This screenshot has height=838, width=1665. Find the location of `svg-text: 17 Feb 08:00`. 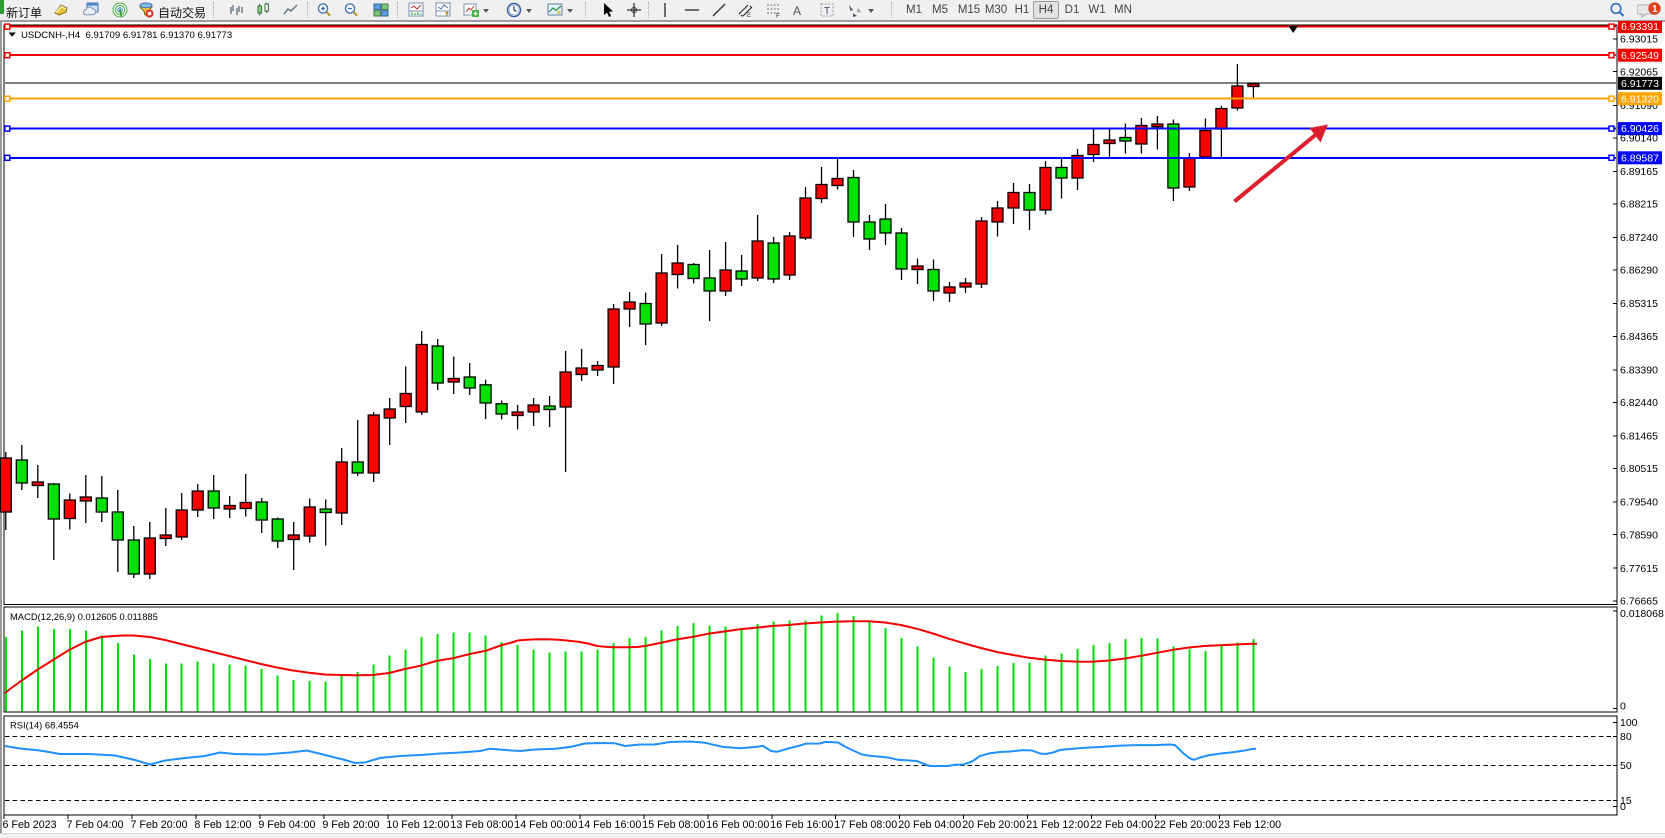

svg-text: 17 Feb 08:00 is located at coordinates (865, 825).